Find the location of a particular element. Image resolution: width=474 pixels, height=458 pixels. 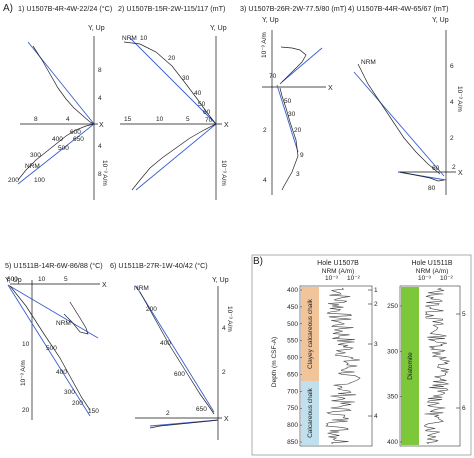

plot-6-step-label: 400 is located at coordinates (165, 343).